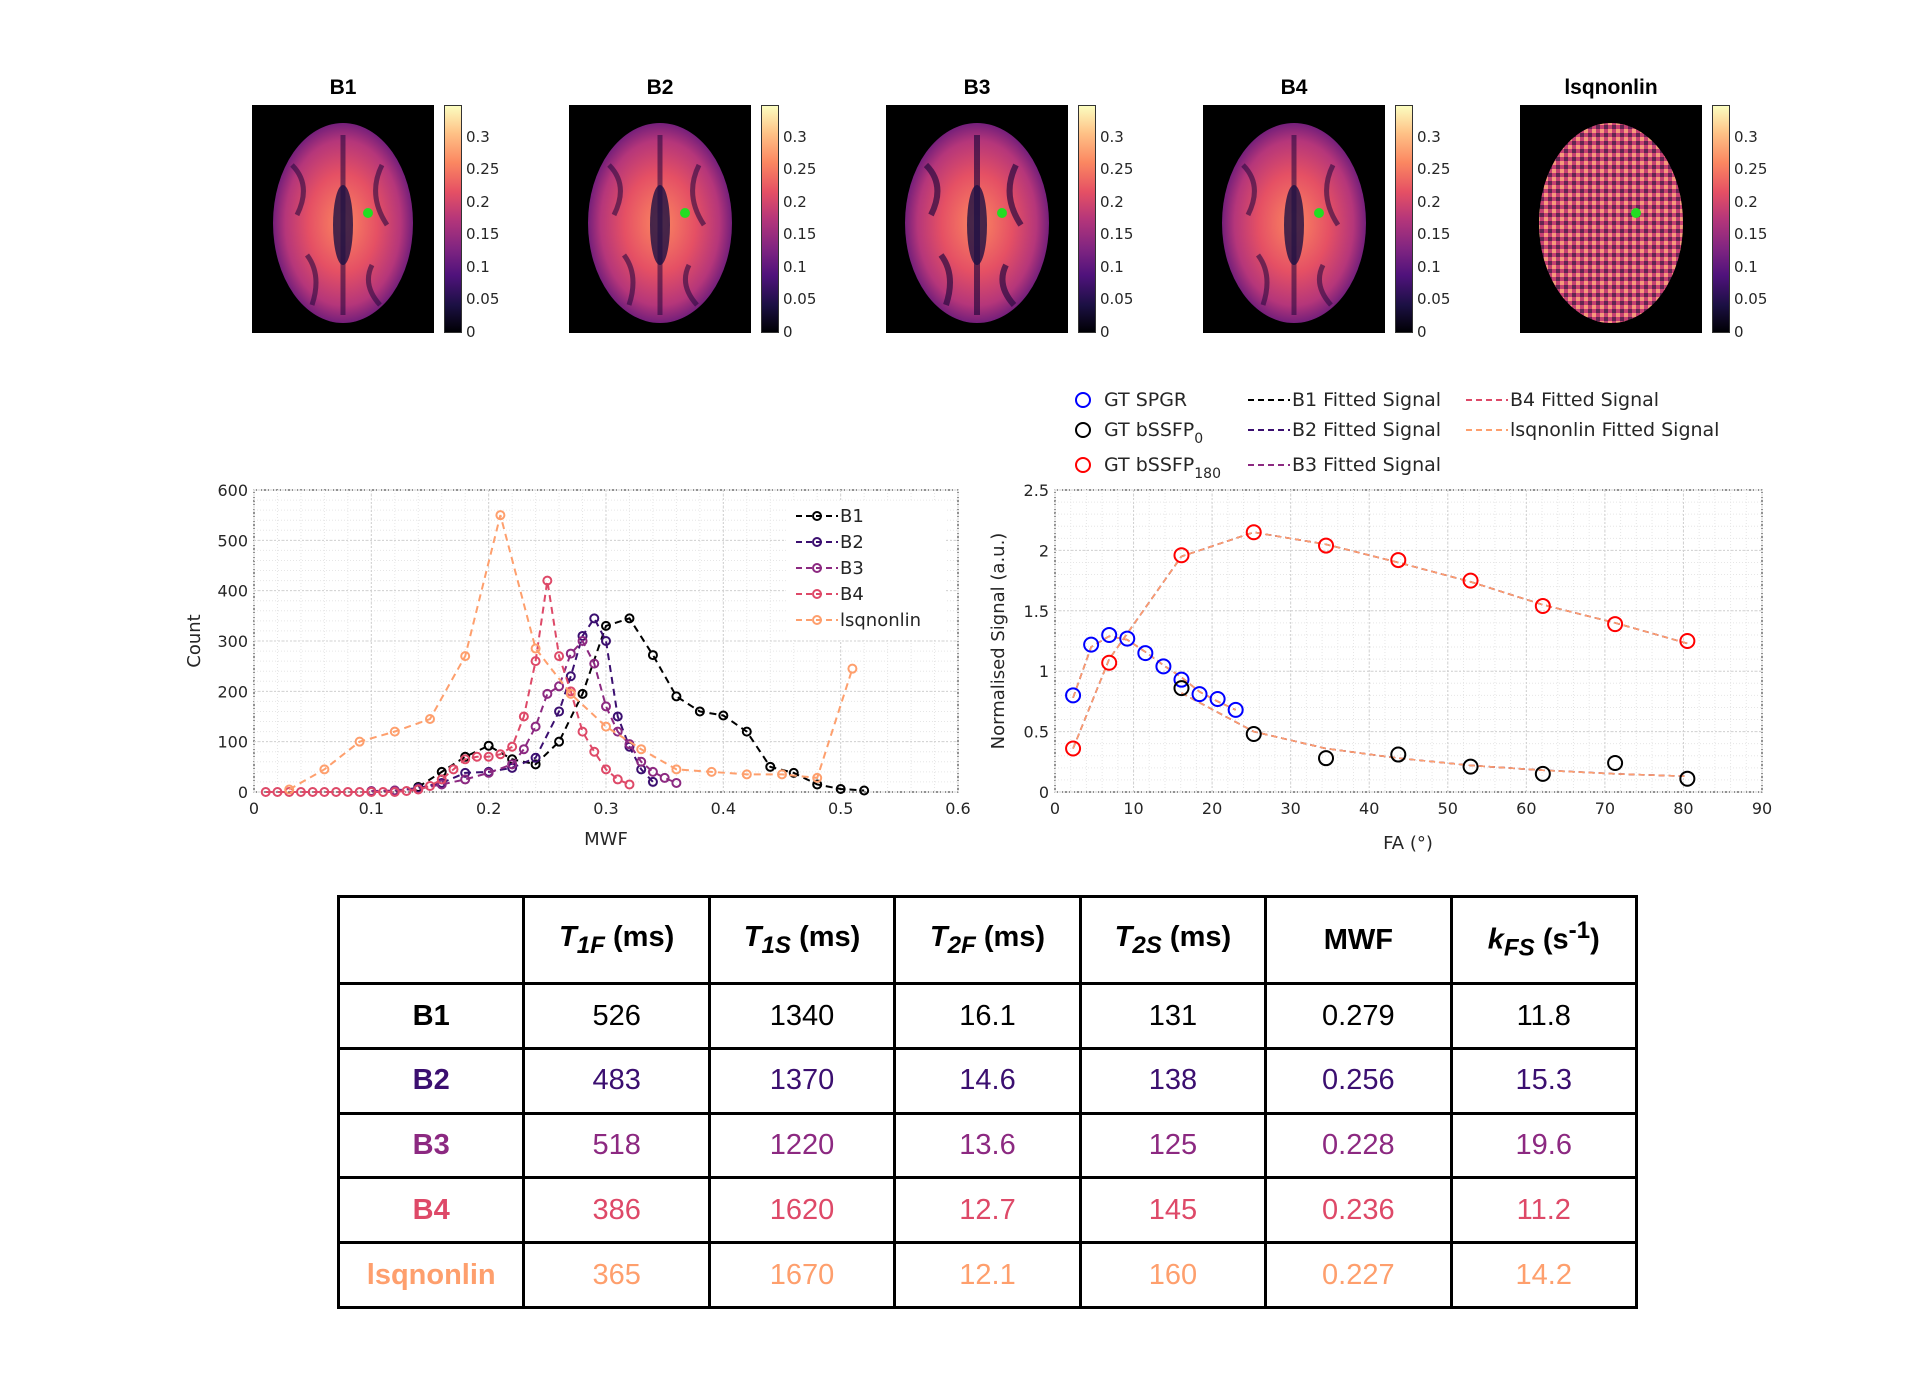  I want to click on signal-fit-lines, so click(1380, 654).